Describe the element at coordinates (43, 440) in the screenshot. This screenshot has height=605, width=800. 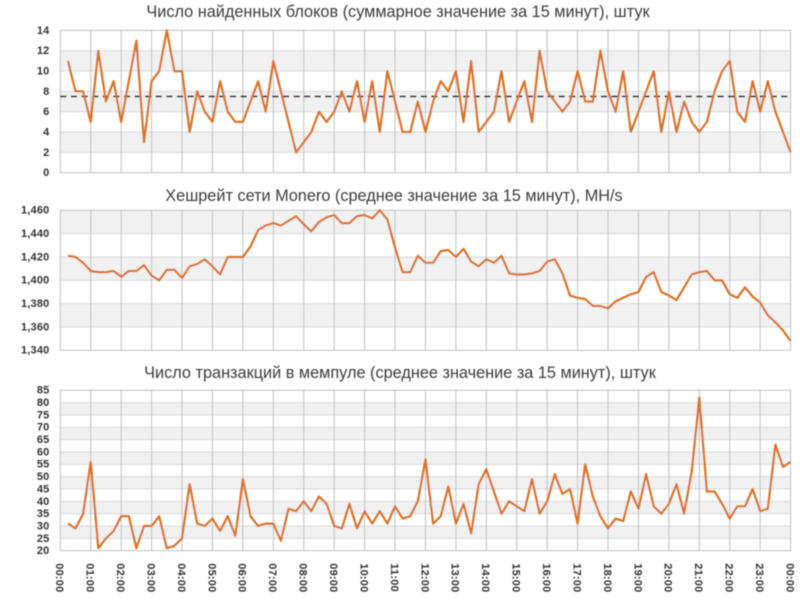
I see `svg-text: 65` at that location.